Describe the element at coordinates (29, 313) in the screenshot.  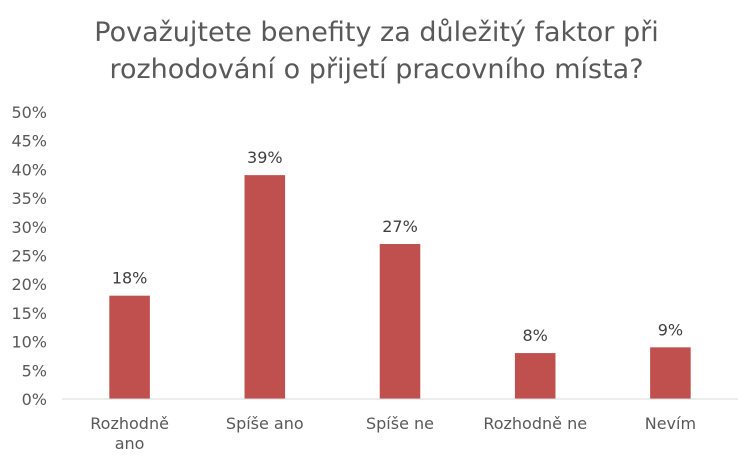
I see `y-tick-label: 15%` at that location.